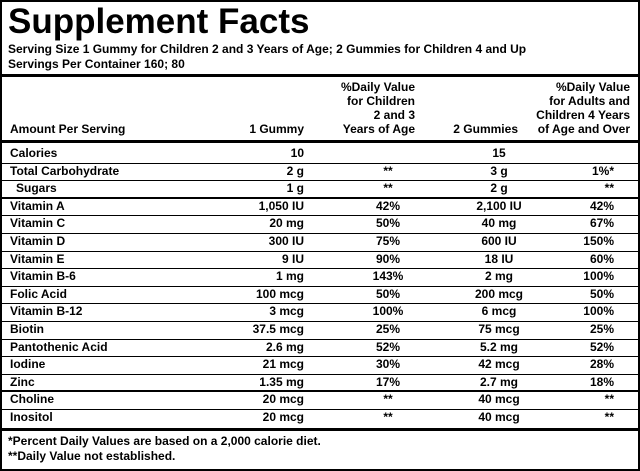 The height and width of the screenshot is (471, 640). Describe the element at coordinates (279, 293) in the screenshot. I see `nutrient-value: 100 mcg` at that location.